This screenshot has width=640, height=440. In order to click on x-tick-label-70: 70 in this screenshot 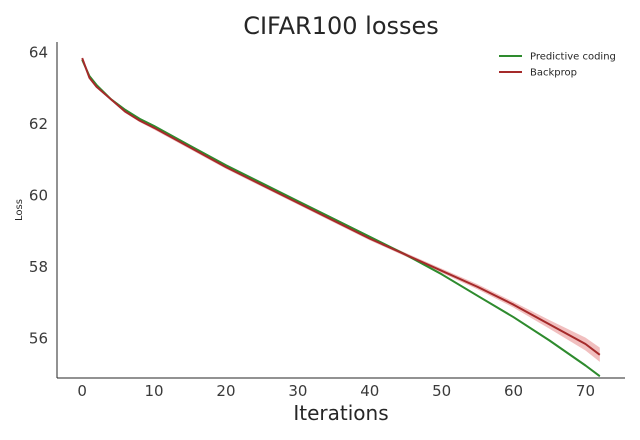, I will do `click(585, 391)`.